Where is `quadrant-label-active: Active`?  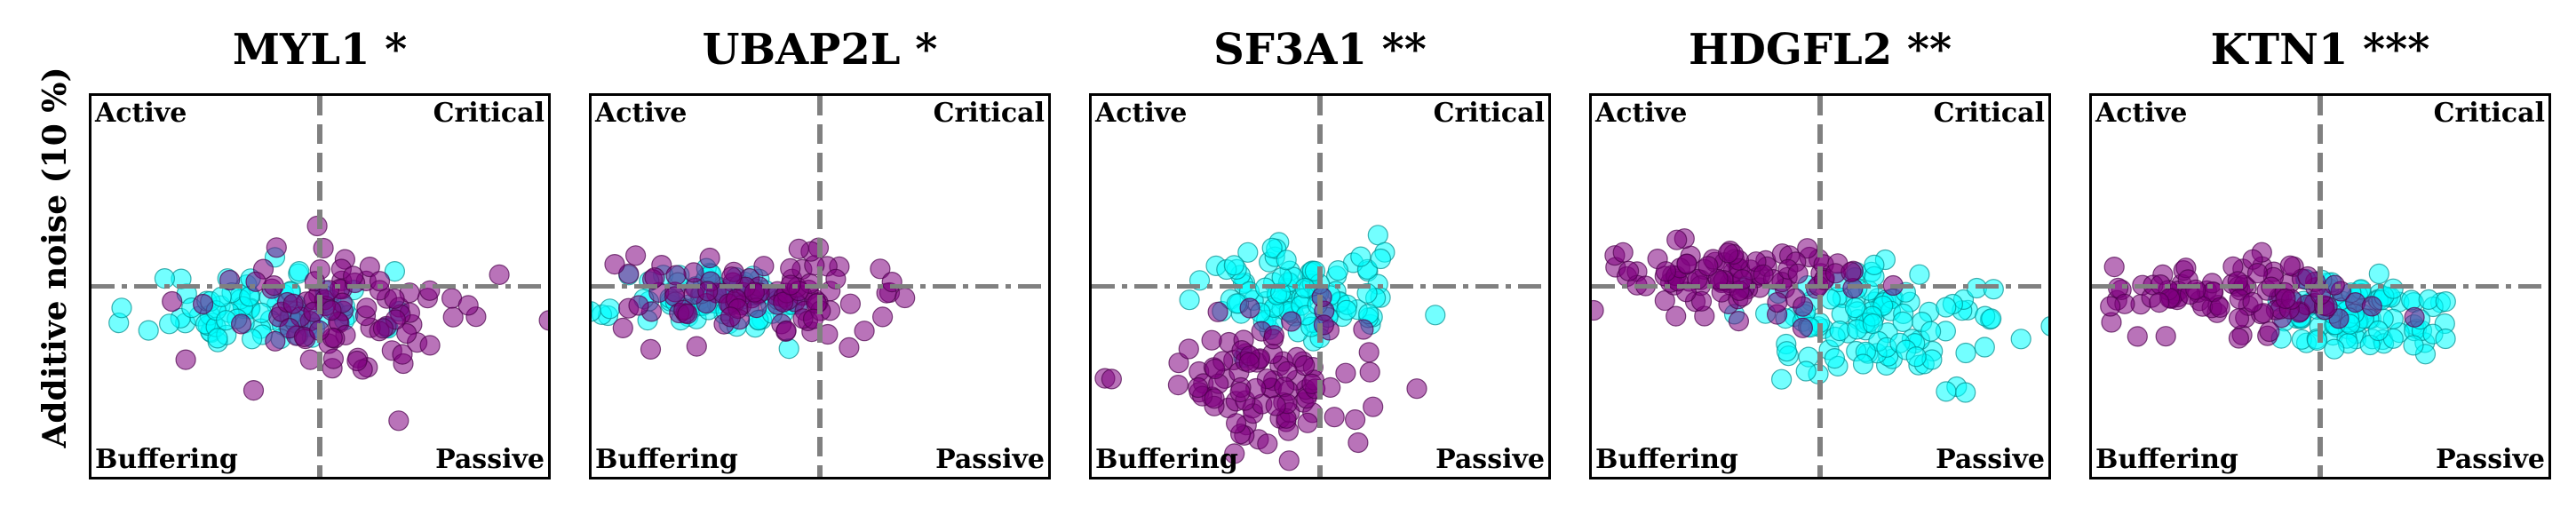
quadrant-label-active: Active is located at coordinates (1641, 113).